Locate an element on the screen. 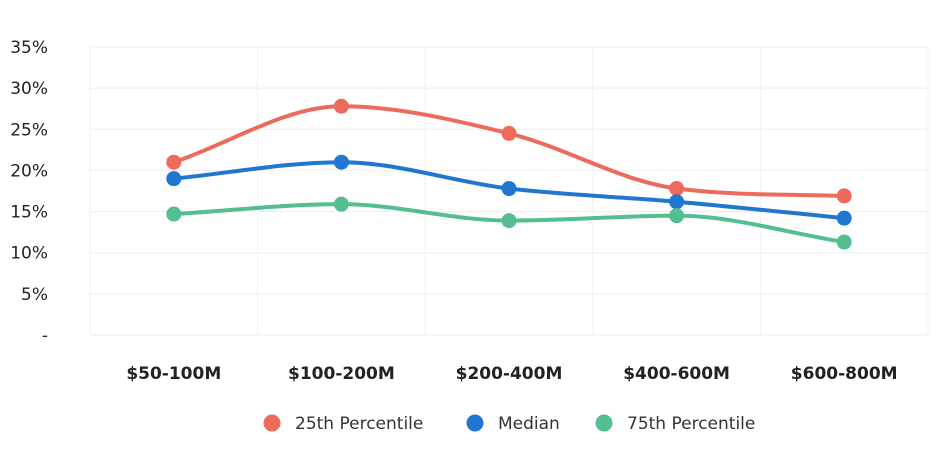 The height and width of the screenshot is (454, 945). x-tick-label: $50-100M is located at coordinates (173, 374).